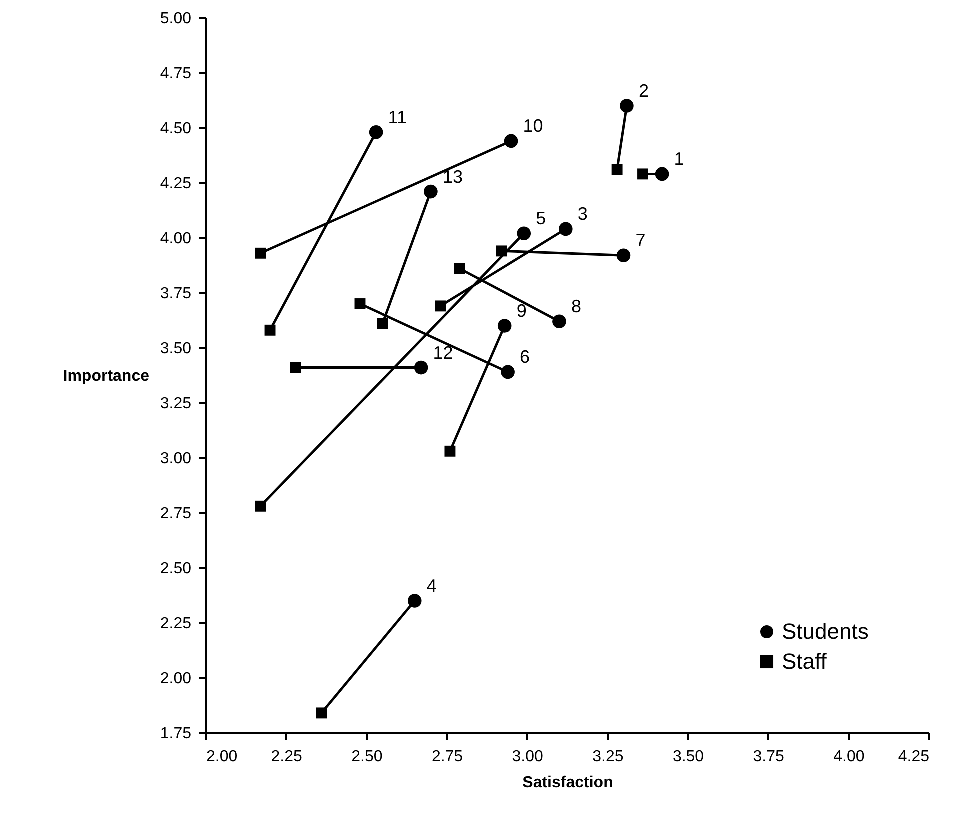 This screenshot has height=819, width=959. What do you see at coordinates (176, 624) in the screenshot?
I see `y-tick-label: 2.25` at bounding box center [176, 624].